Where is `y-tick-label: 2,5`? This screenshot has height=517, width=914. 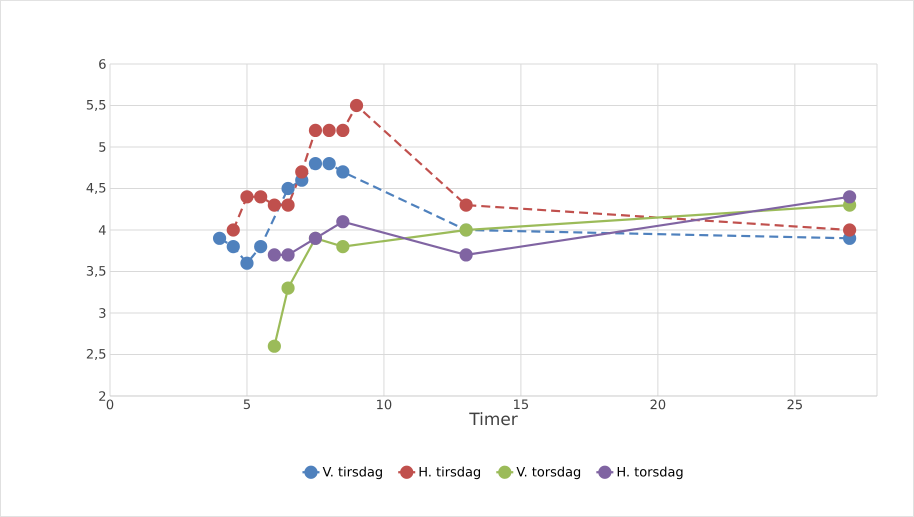 y-tick-label: 2,5 is located at coordinates (96, 354).